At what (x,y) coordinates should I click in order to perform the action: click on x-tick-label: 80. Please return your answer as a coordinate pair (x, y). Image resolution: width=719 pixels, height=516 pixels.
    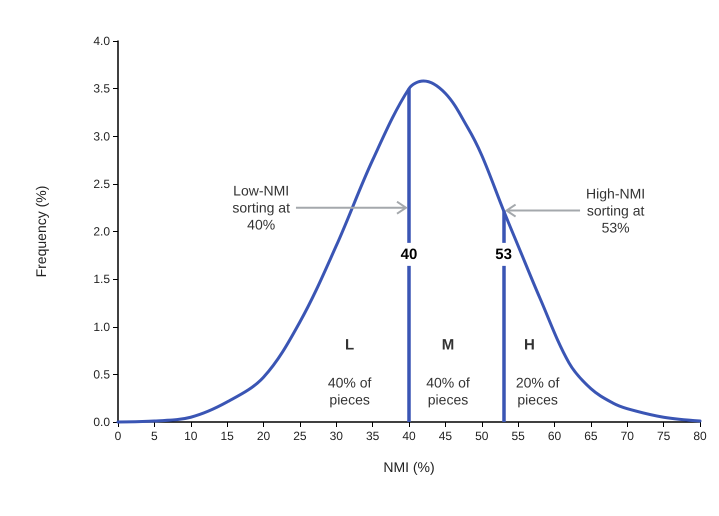
    Looking at the image, I should click on (700, 436).